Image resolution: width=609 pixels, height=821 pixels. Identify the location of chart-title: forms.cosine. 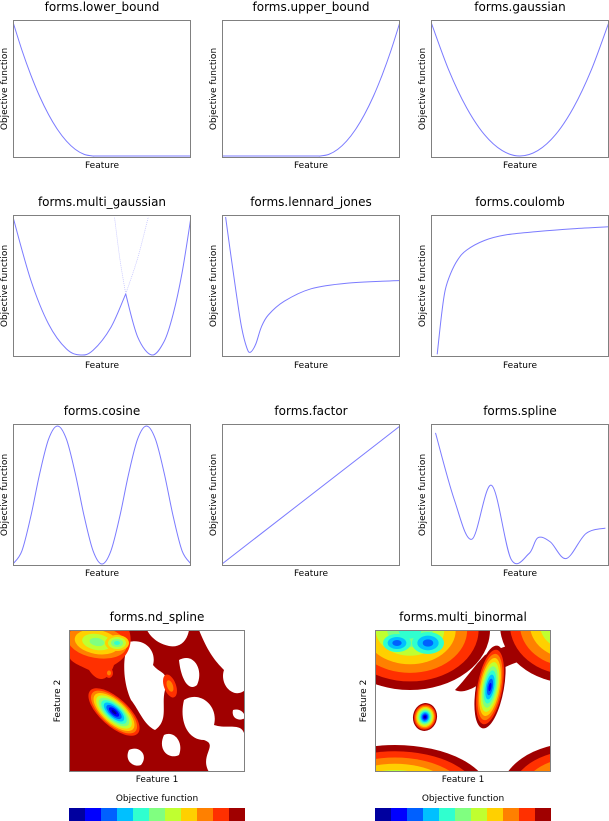
(102, 411).